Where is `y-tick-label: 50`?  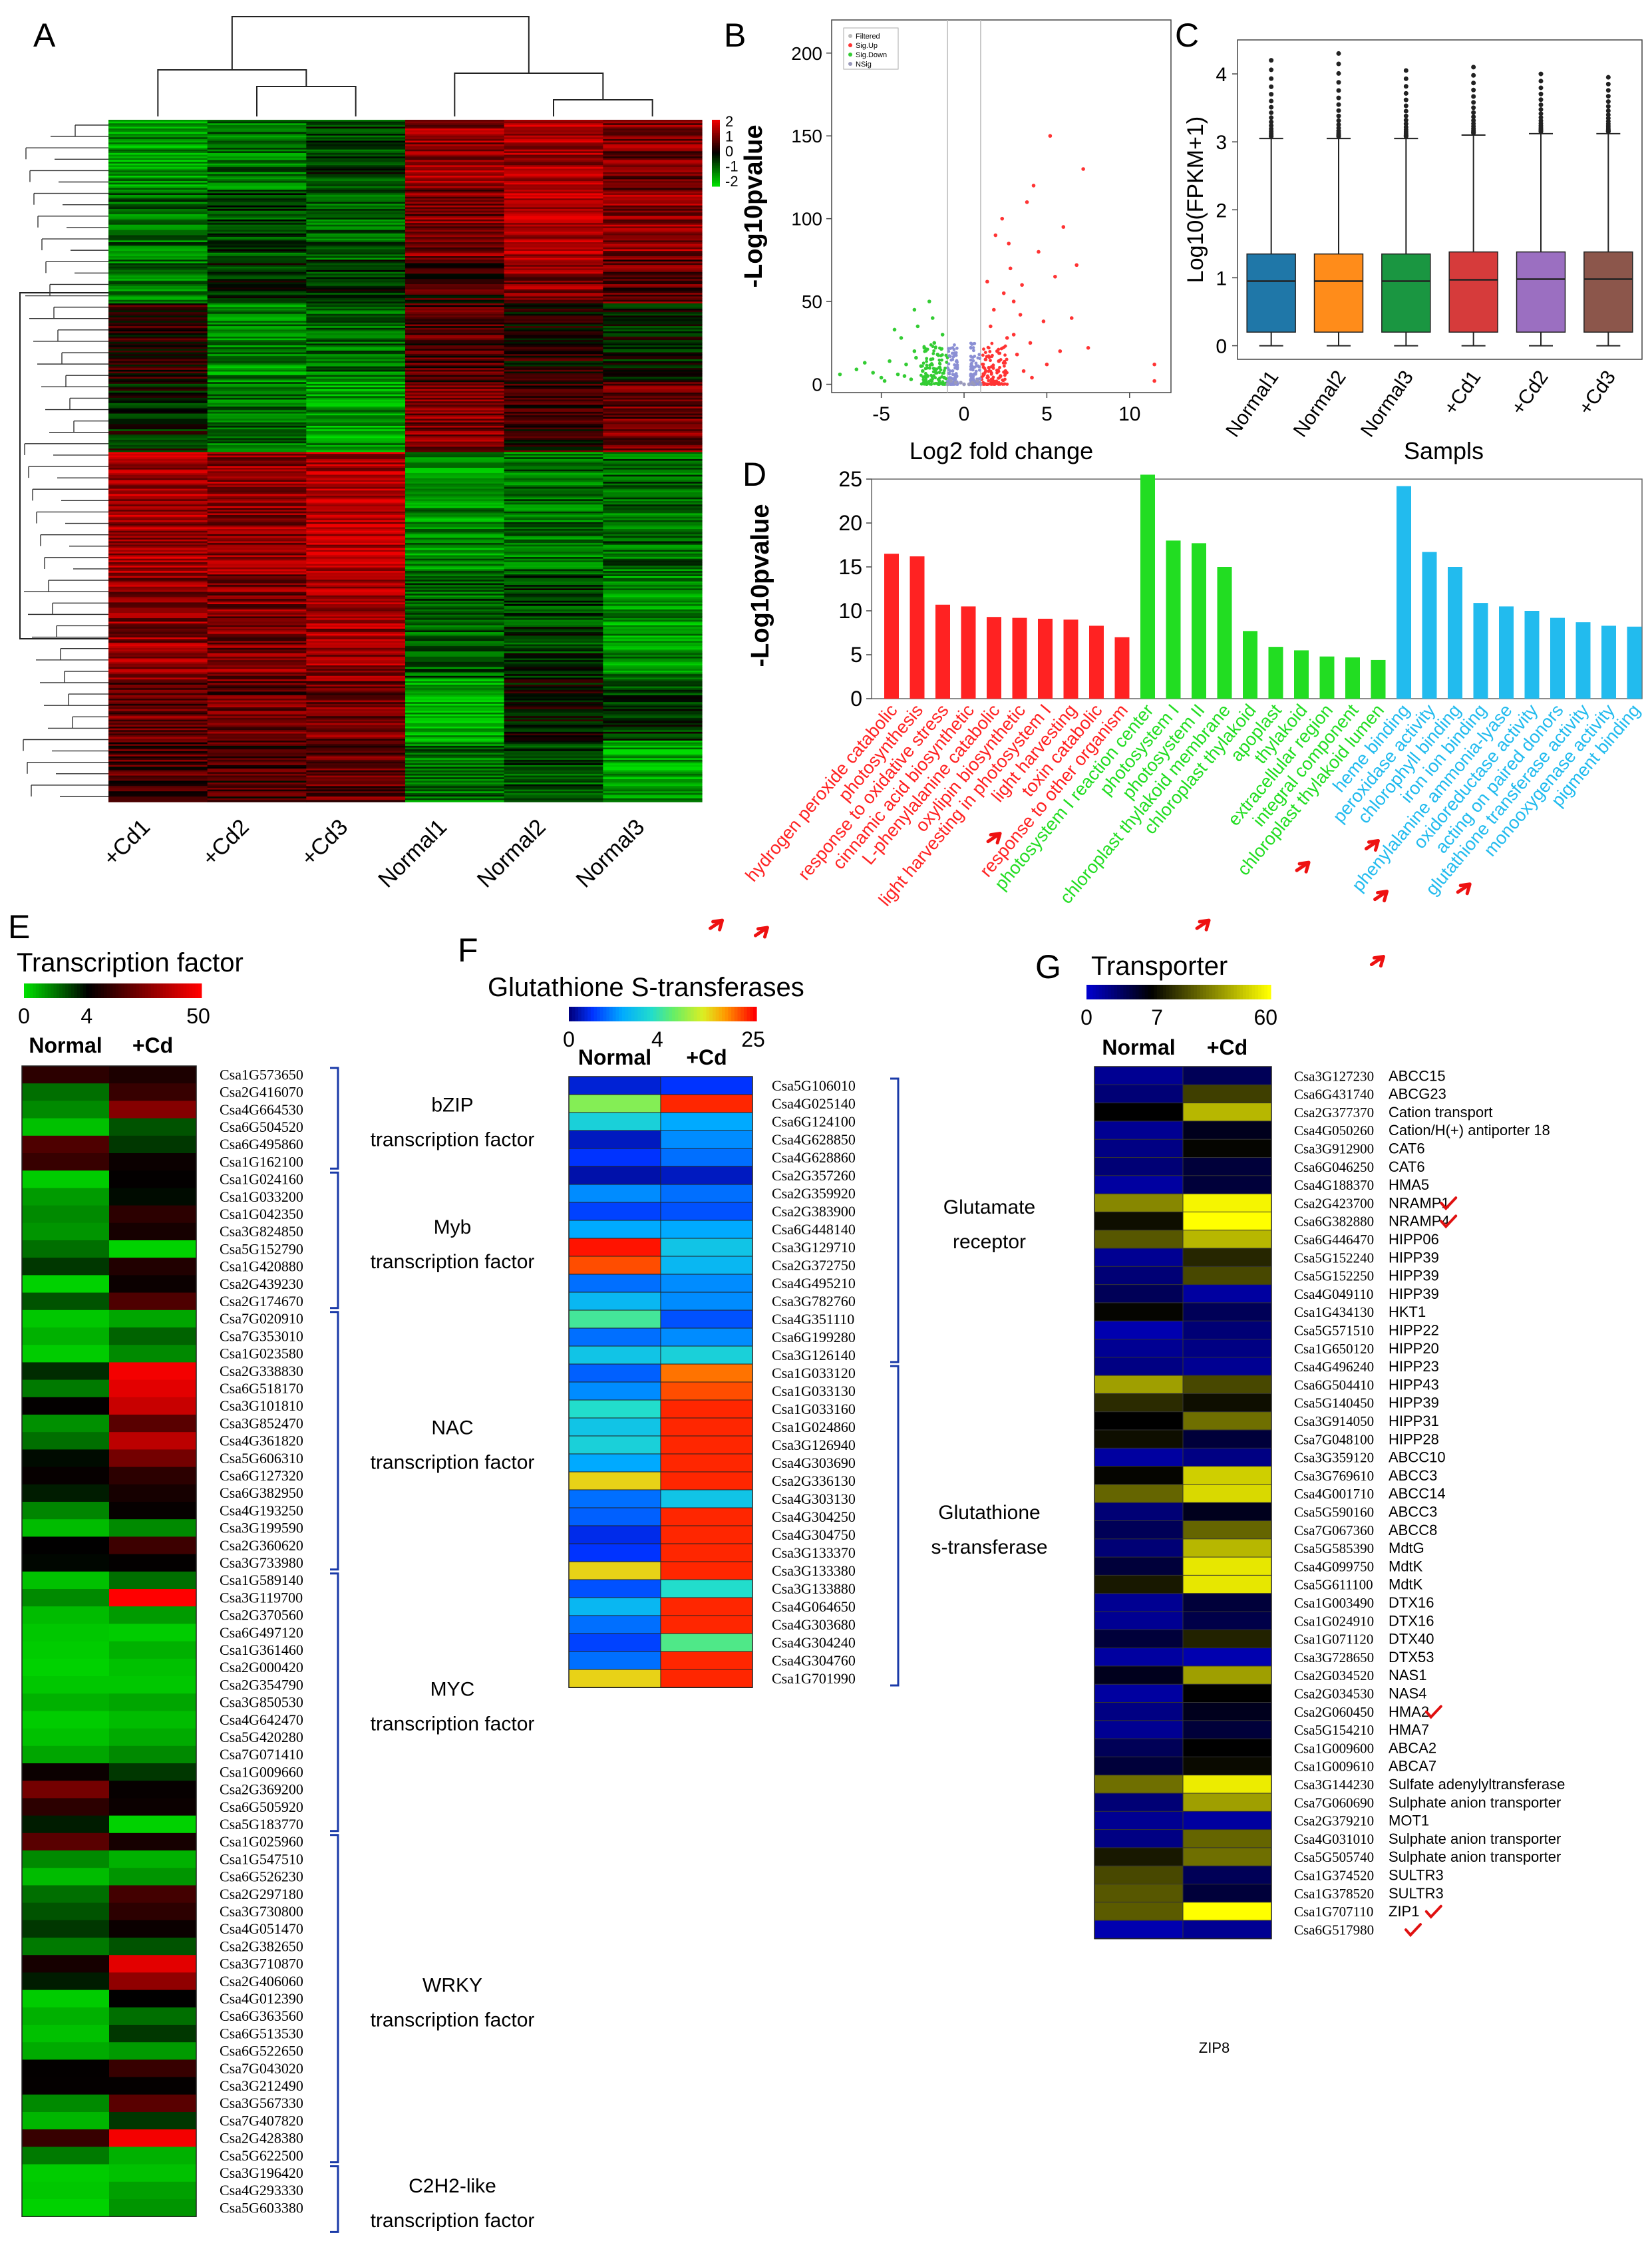
y-tick-label: 50 is located at coordinates (812, 301).